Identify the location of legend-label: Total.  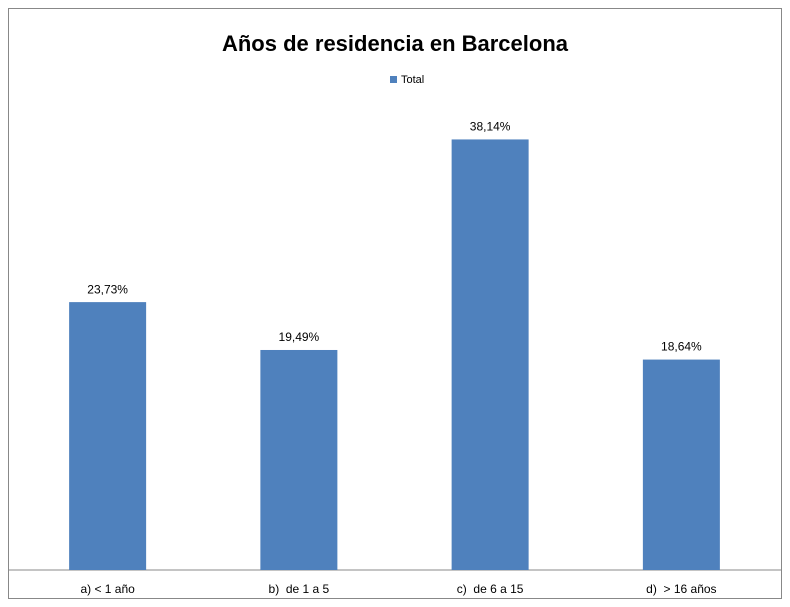
(412, 80).